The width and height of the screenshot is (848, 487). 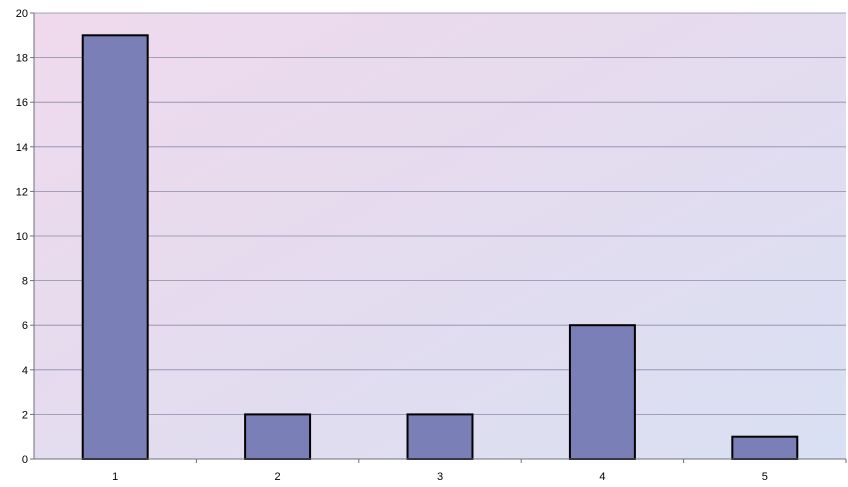 What do you see at coordinates (22, 148) in the screenshot?
I see `y-tick-label: 14` at bounding box center [22, 148].